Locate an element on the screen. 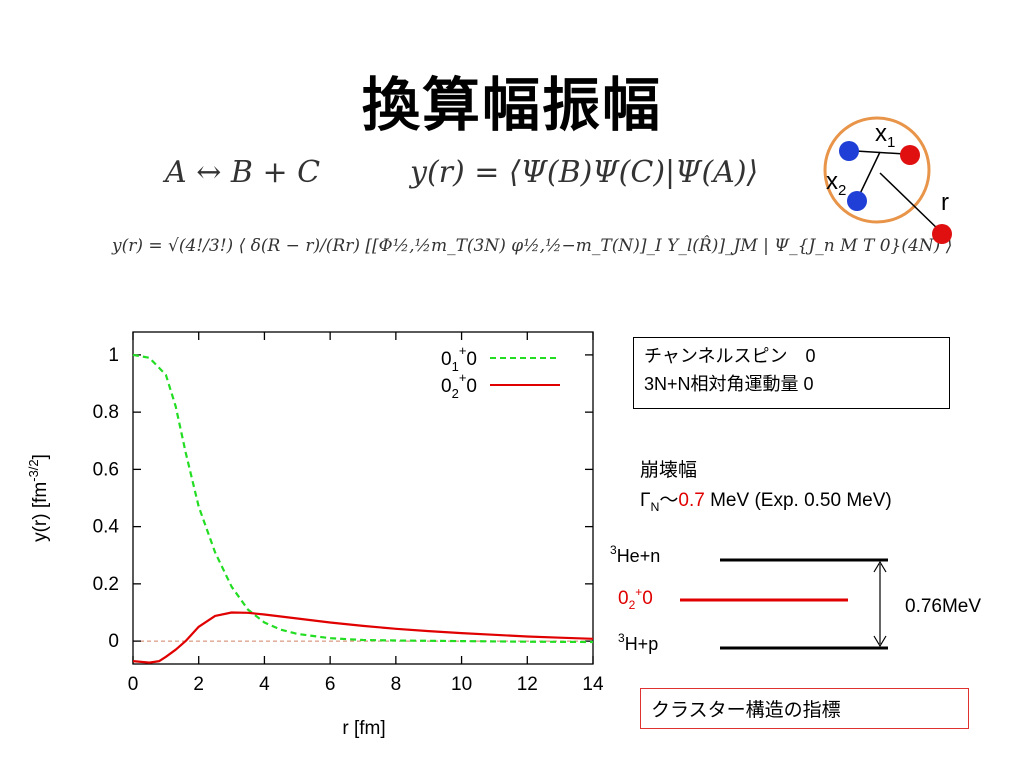 The image size is (1024, 768). channel-spin-text: チャンネルスピン 0 is located at coordinates (730, 356).